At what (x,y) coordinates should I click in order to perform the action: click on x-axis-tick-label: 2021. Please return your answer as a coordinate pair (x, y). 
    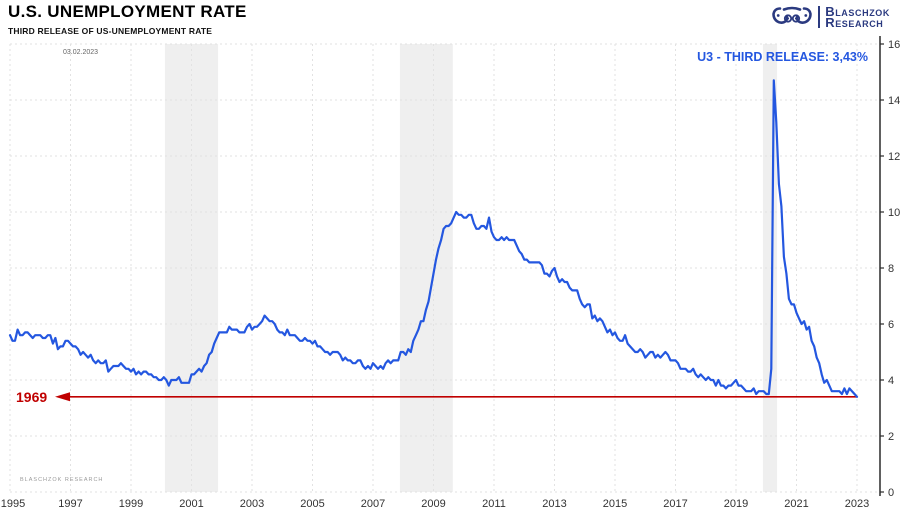
    Looking at the image, I should click on (796, 504).